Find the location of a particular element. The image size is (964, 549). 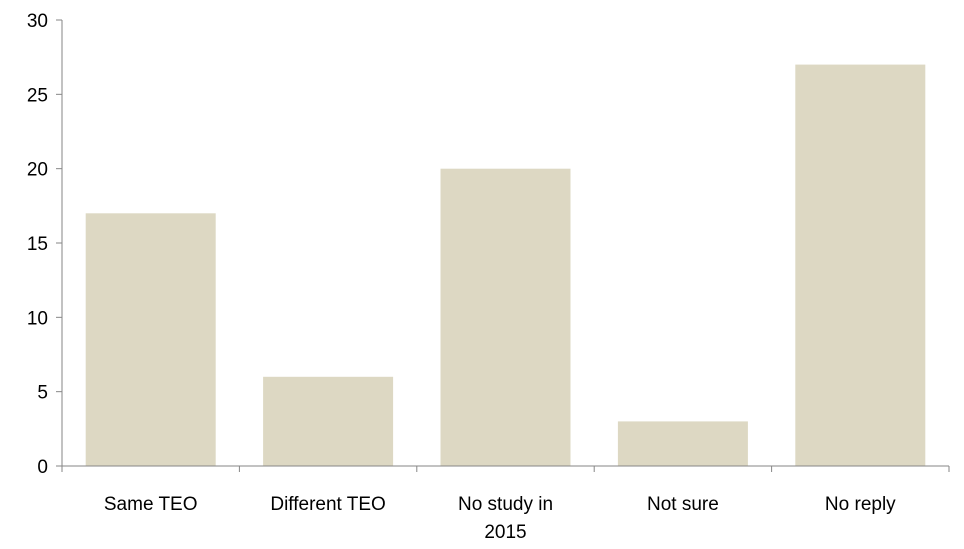

y-tick-label-5: 25 is located at coordinates (37, 95).